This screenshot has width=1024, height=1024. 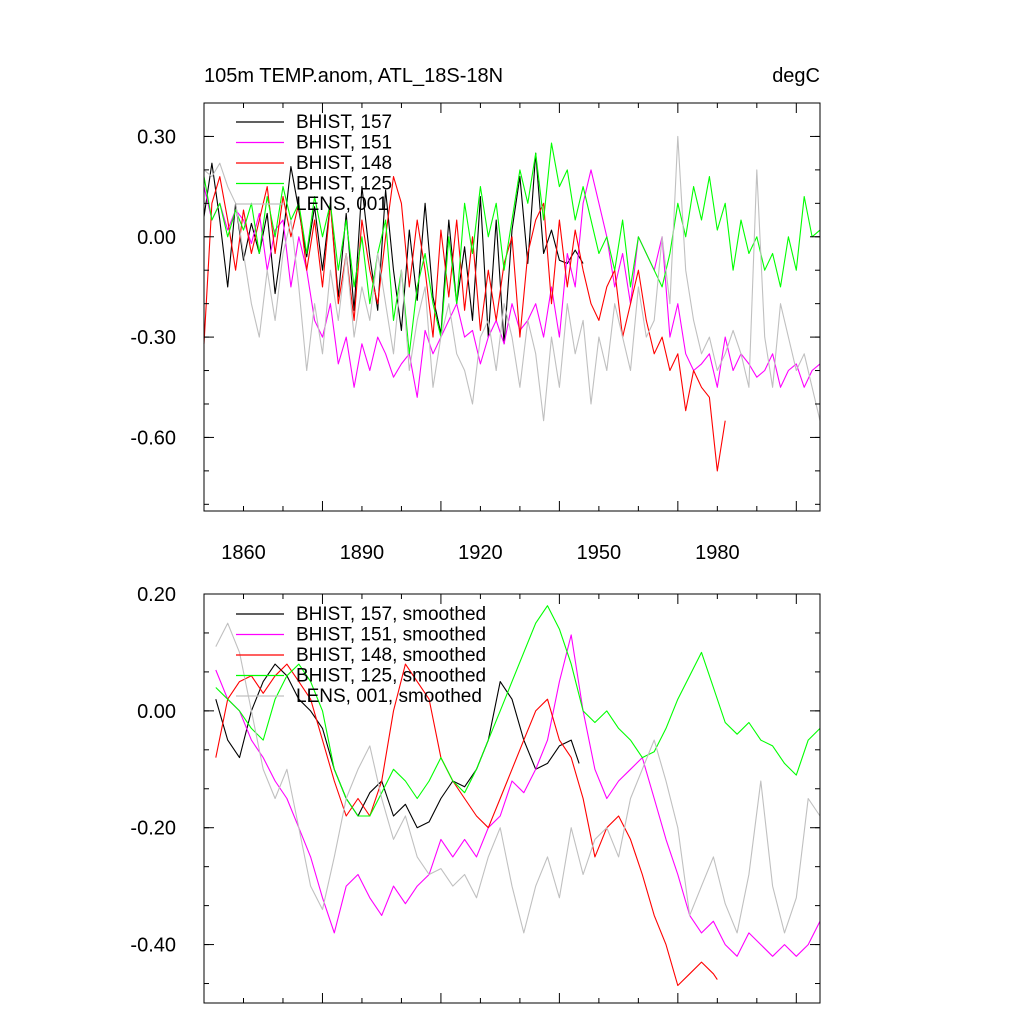 What do you see at coordinates (153, 338) in the screenshot?
I see `top-y-tick-label: -0.30` at bounding box center [153, 338].